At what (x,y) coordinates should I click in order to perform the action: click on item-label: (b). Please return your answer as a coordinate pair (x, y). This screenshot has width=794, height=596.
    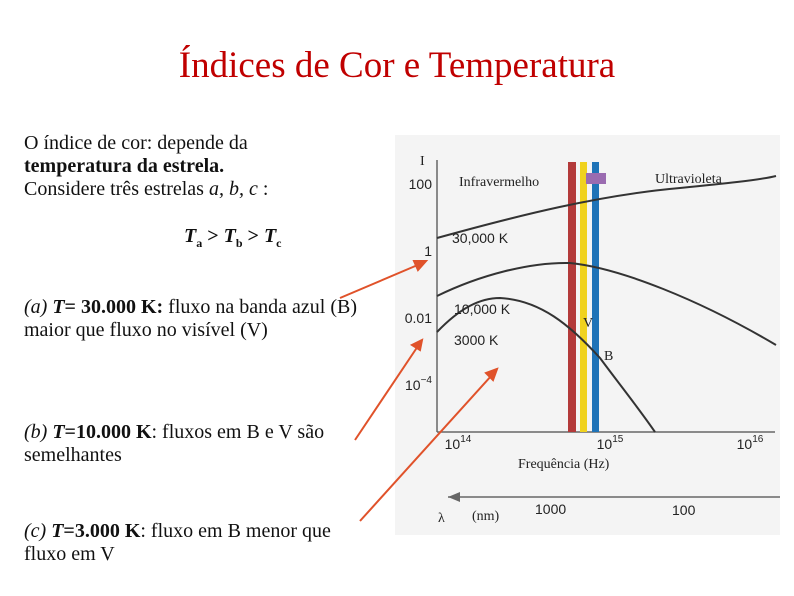
    Looking at the image, I should click on (38, 432).